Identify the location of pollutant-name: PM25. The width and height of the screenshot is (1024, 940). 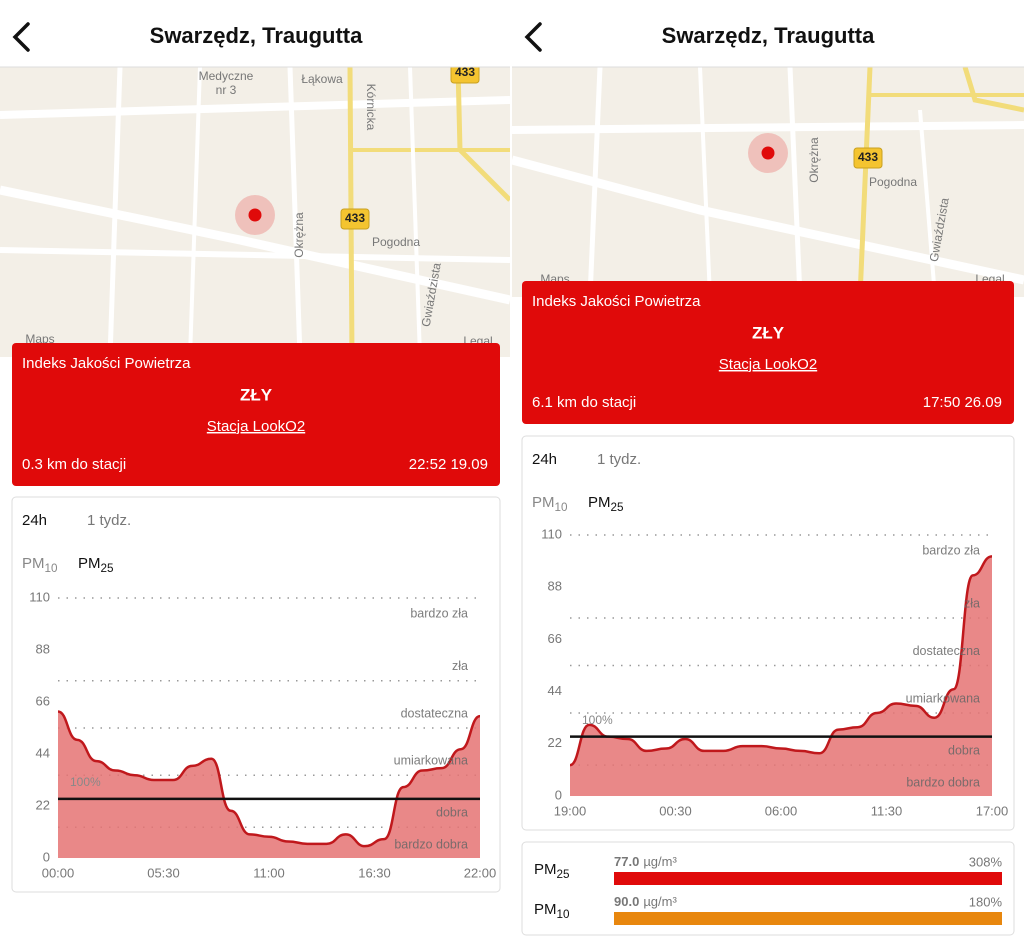
(552, 871).